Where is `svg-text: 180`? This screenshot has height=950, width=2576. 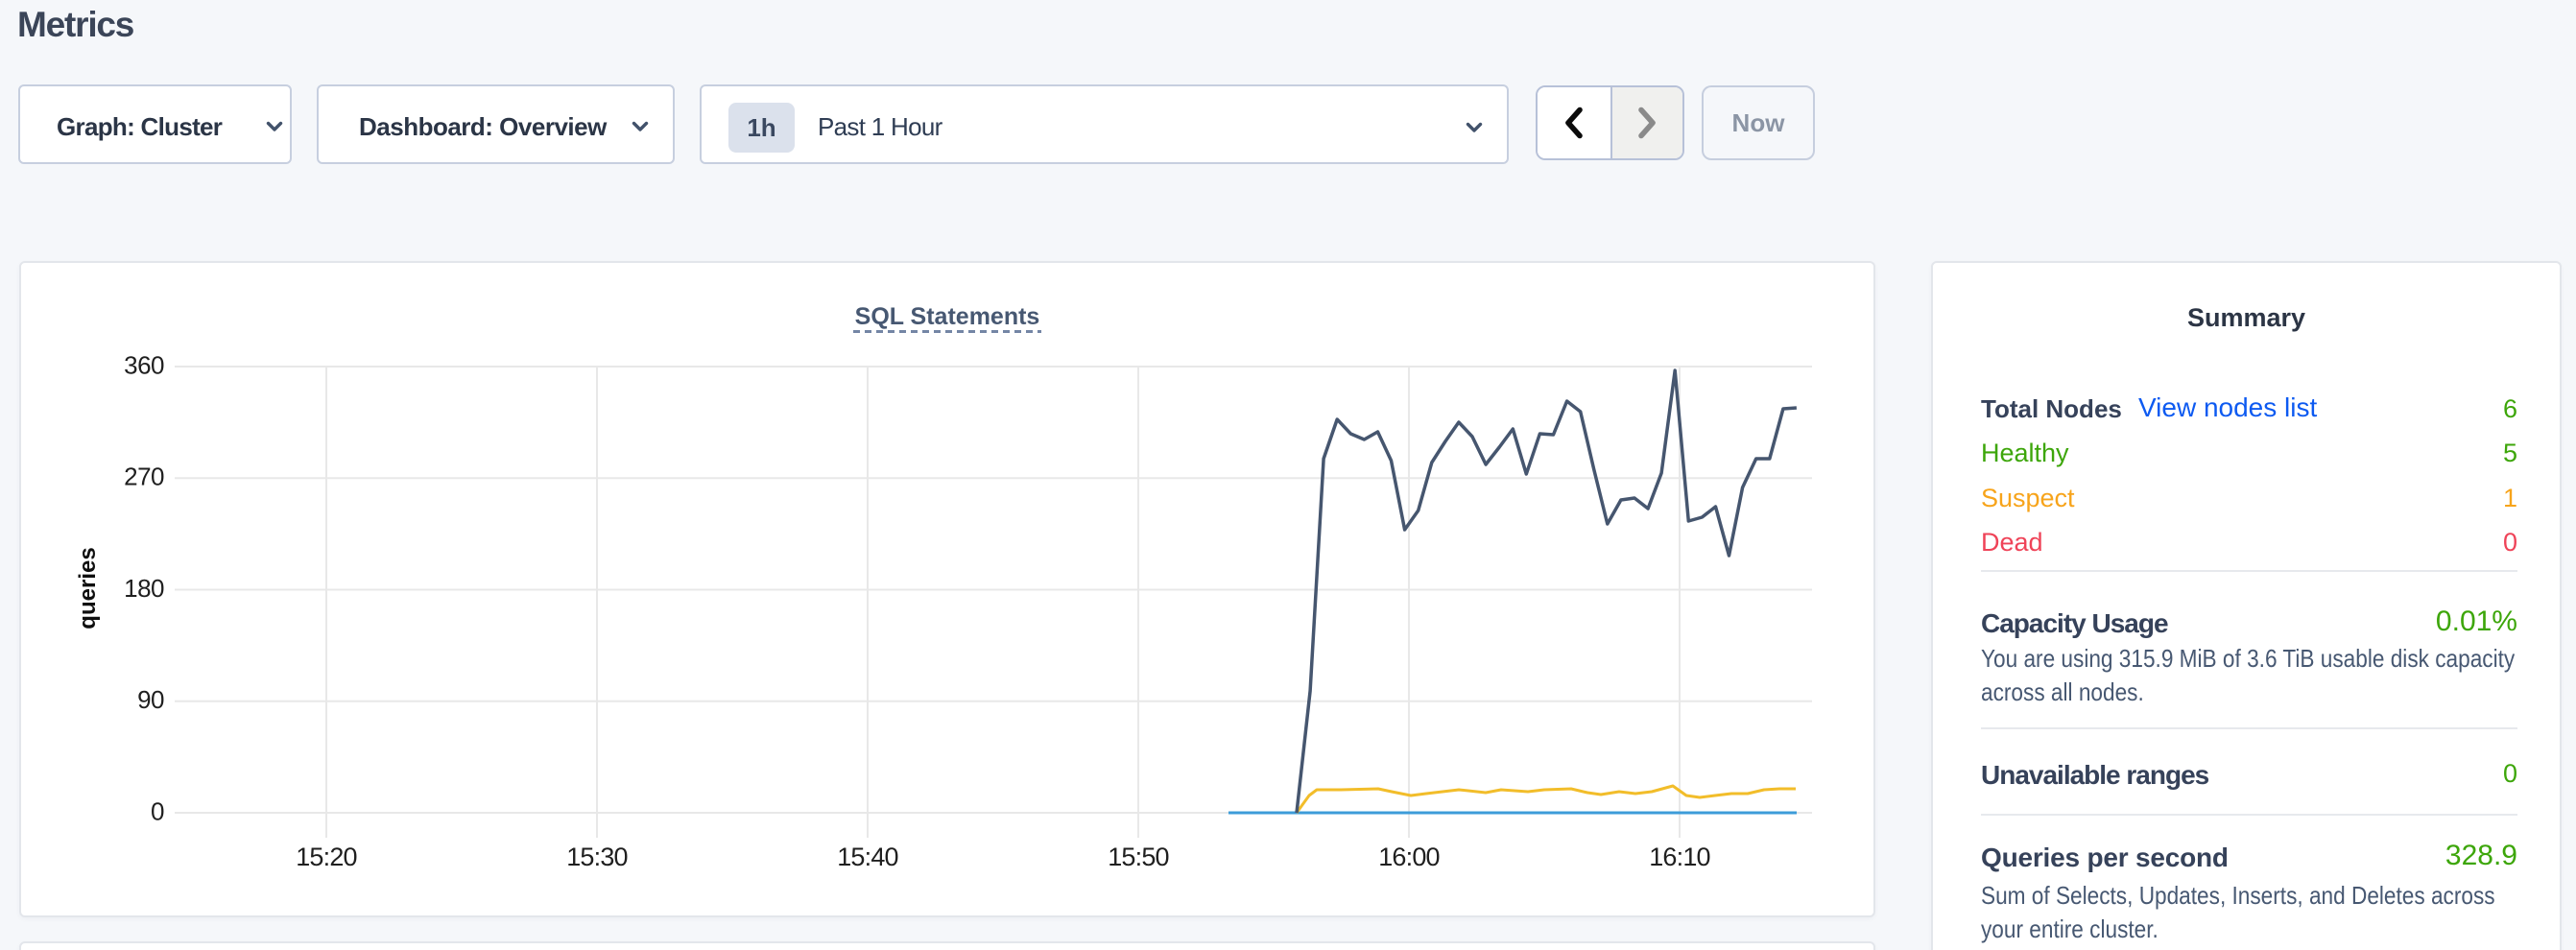
svg-text: 180 is located at coordinates (144, 588).